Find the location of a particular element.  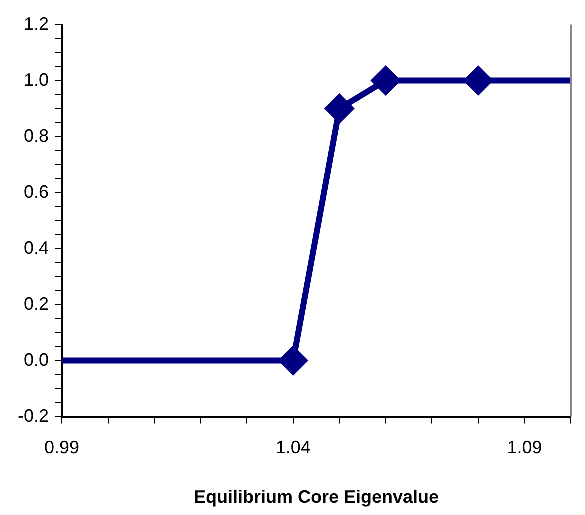

y-tick-label: 0.0 is located at coordinates (37, 360).